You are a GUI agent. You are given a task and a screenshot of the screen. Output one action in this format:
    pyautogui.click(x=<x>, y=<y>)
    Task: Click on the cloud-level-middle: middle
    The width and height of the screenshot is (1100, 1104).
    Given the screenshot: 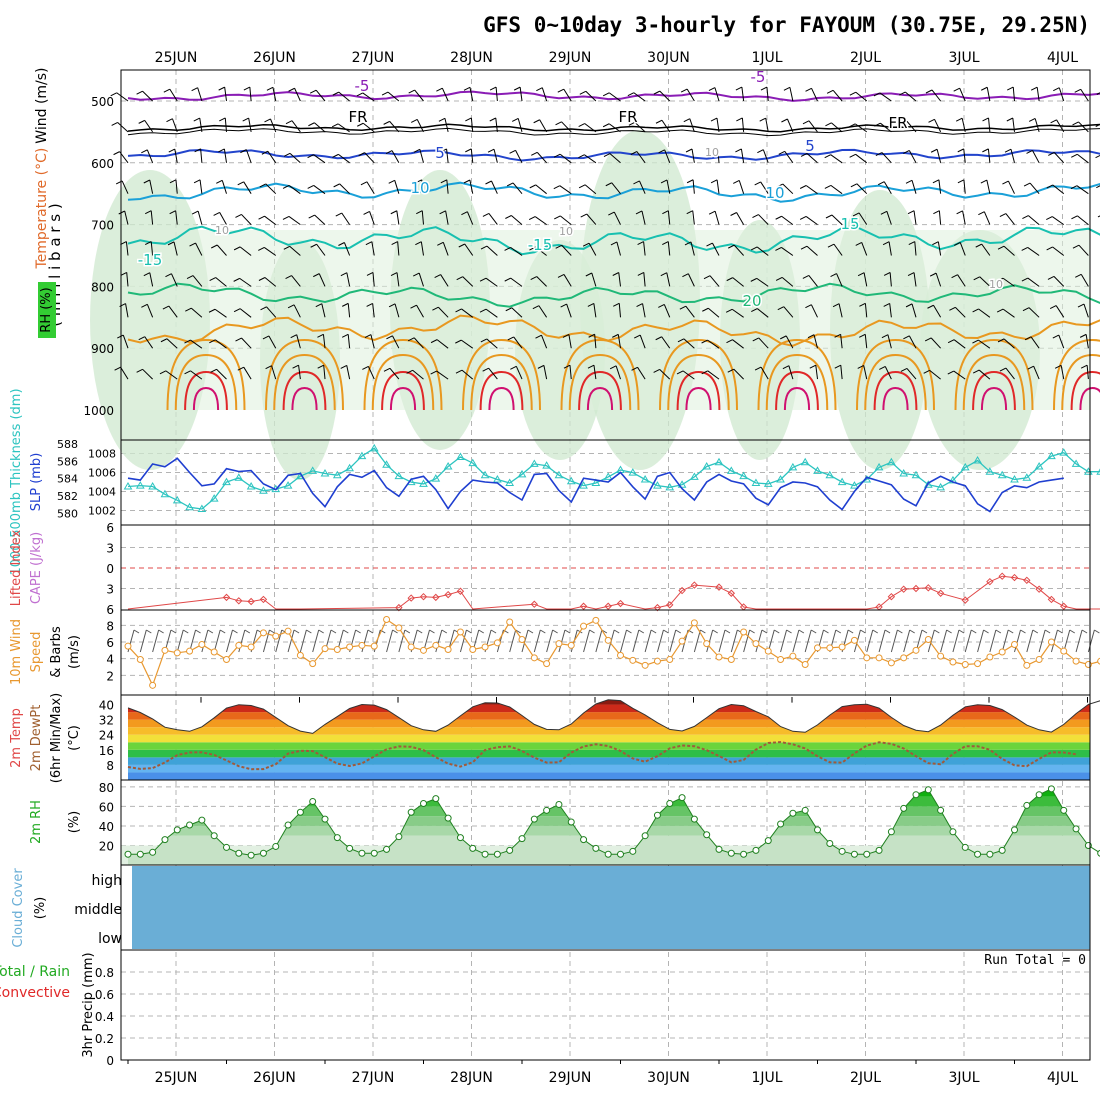 What is the action you would take?
    pyautogui.click(x=98, y=910)
    